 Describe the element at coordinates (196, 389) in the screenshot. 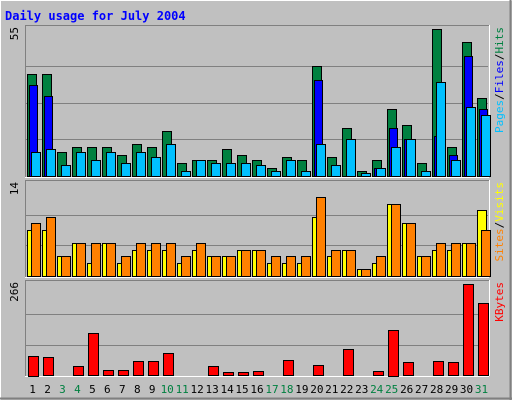

I see `x-tick-label: 12` at that location.